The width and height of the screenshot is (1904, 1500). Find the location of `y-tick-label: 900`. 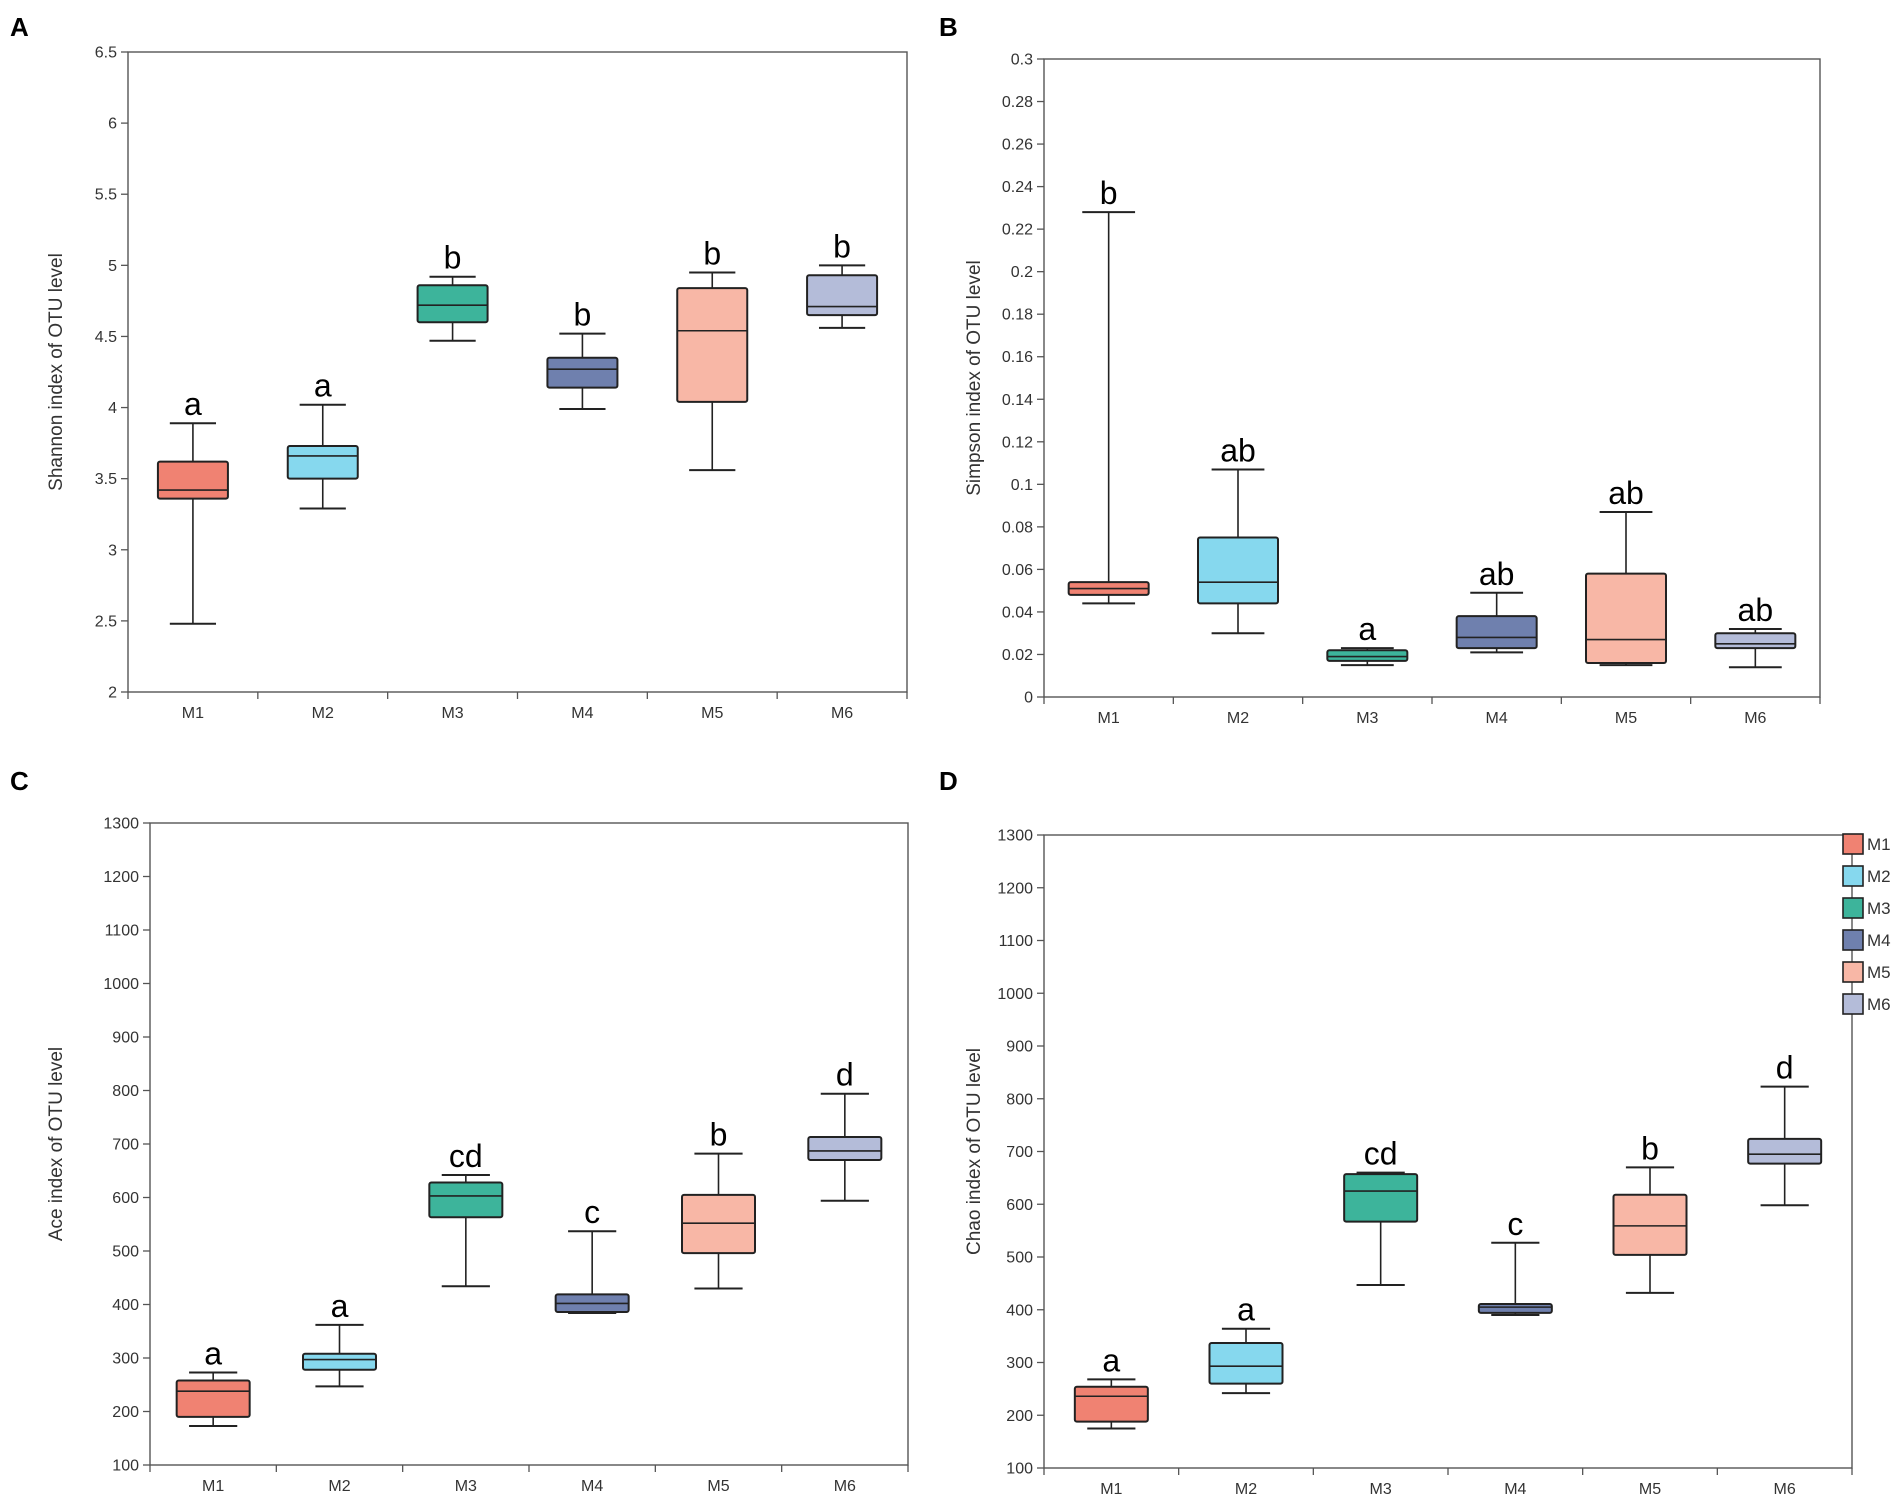

y-tick-label: 900 is located at coordinates (125, 1038).